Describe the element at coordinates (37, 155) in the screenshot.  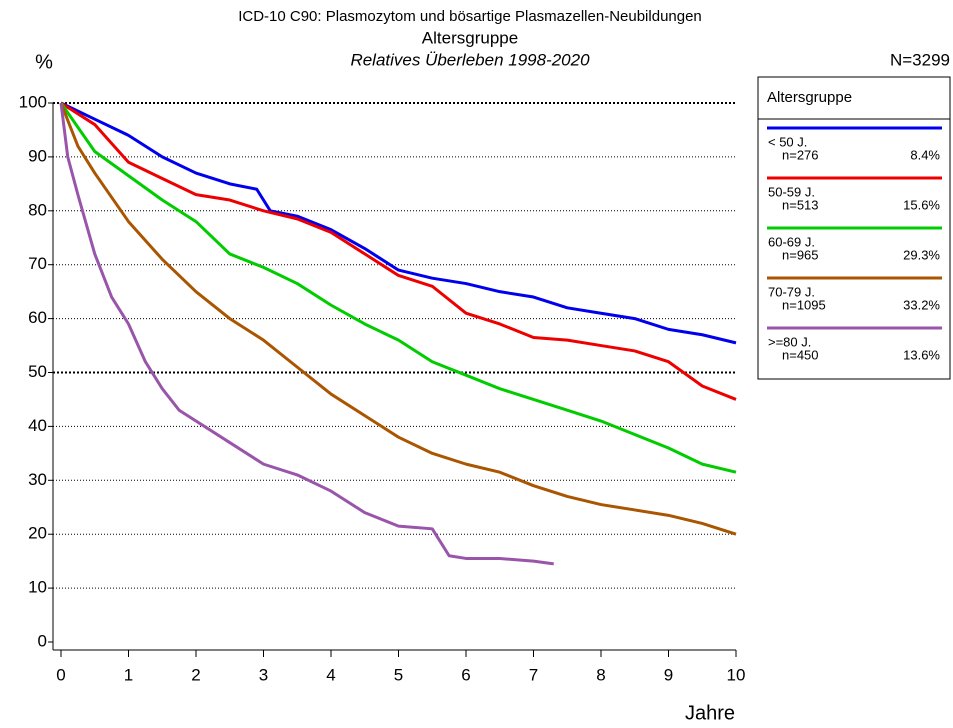
I see `y-tick-label: 90` at that location.